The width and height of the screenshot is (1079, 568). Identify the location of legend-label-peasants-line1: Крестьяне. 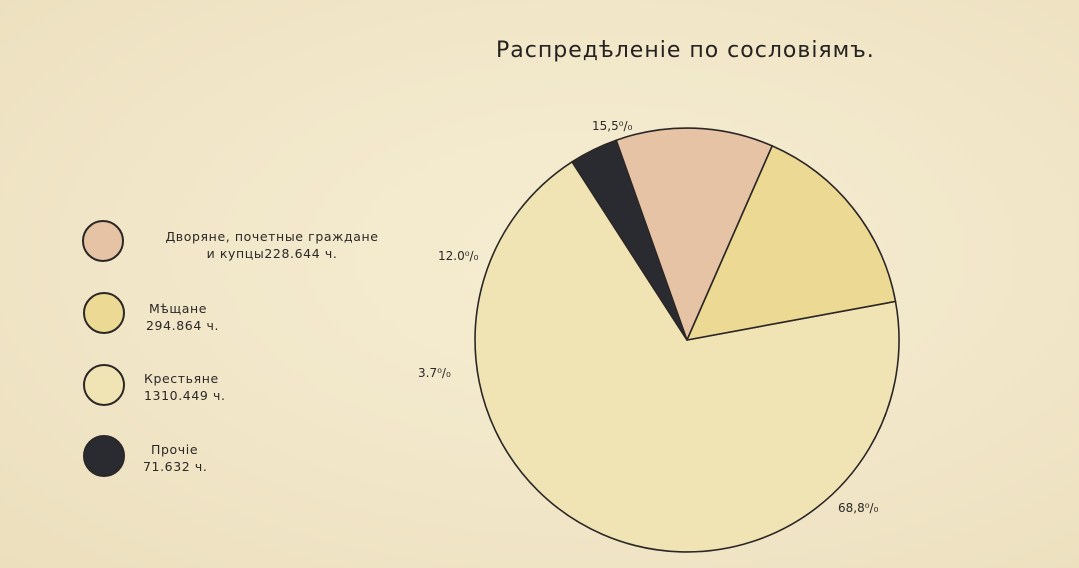
(181, 378).